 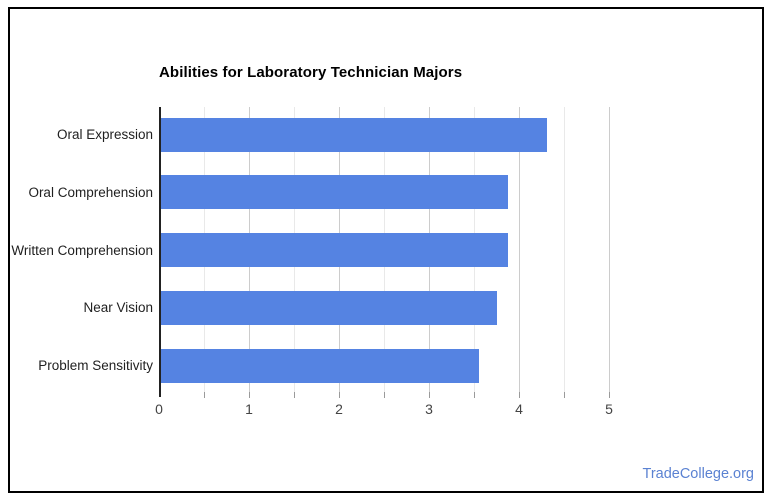 I want to click on x-tick-label: 2, so click(x=339, y=409).